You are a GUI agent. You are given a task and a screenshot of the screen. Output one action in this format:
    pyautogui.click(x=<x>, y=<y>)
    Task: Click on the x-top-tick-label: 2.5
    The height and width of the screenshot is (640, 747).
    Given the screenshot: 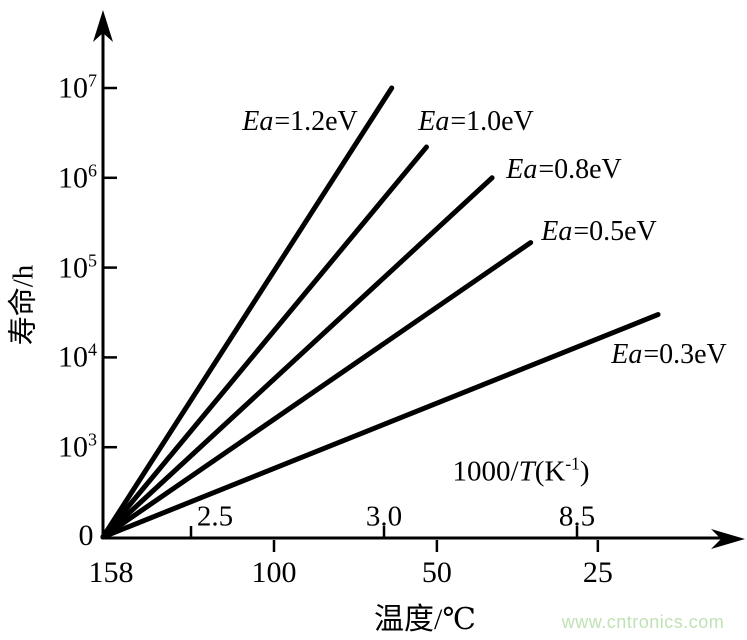 What is the action you would take?
    pyautogui.click(x=215, y=516)
    